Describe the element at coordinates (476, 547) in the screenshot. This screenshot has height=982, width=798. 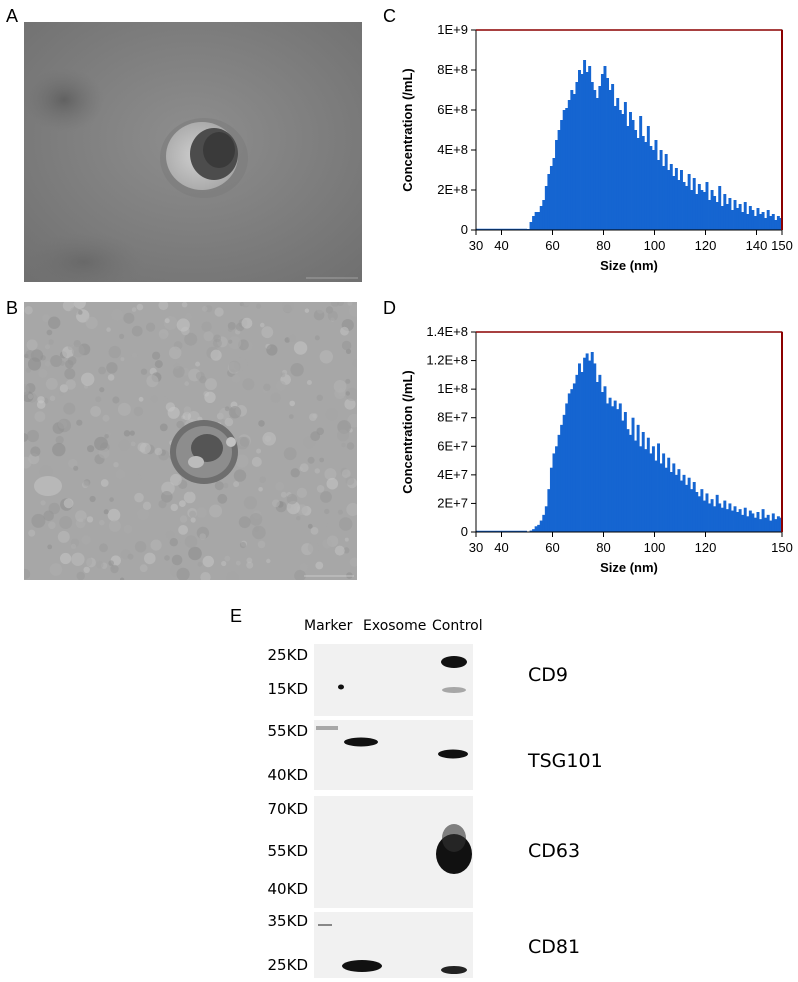
I see `x-tick-label: 30` at that location.